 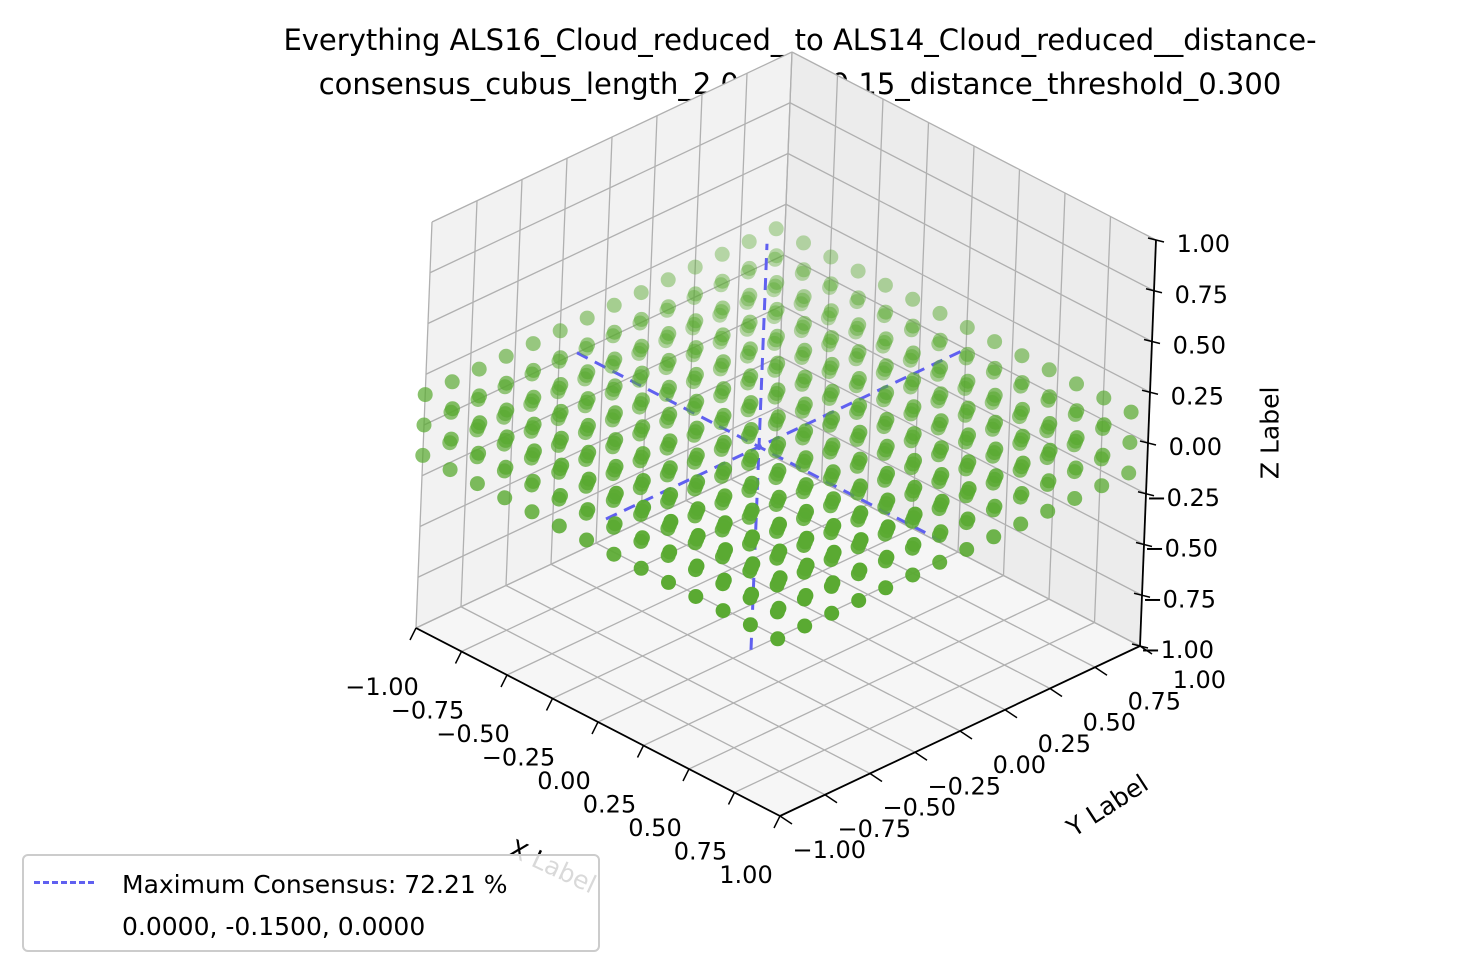 What do you see at coordinates (612, 137) in the screenshot?
I see `grid-line-back-x-horizontal` at bounding box center [612, 137].